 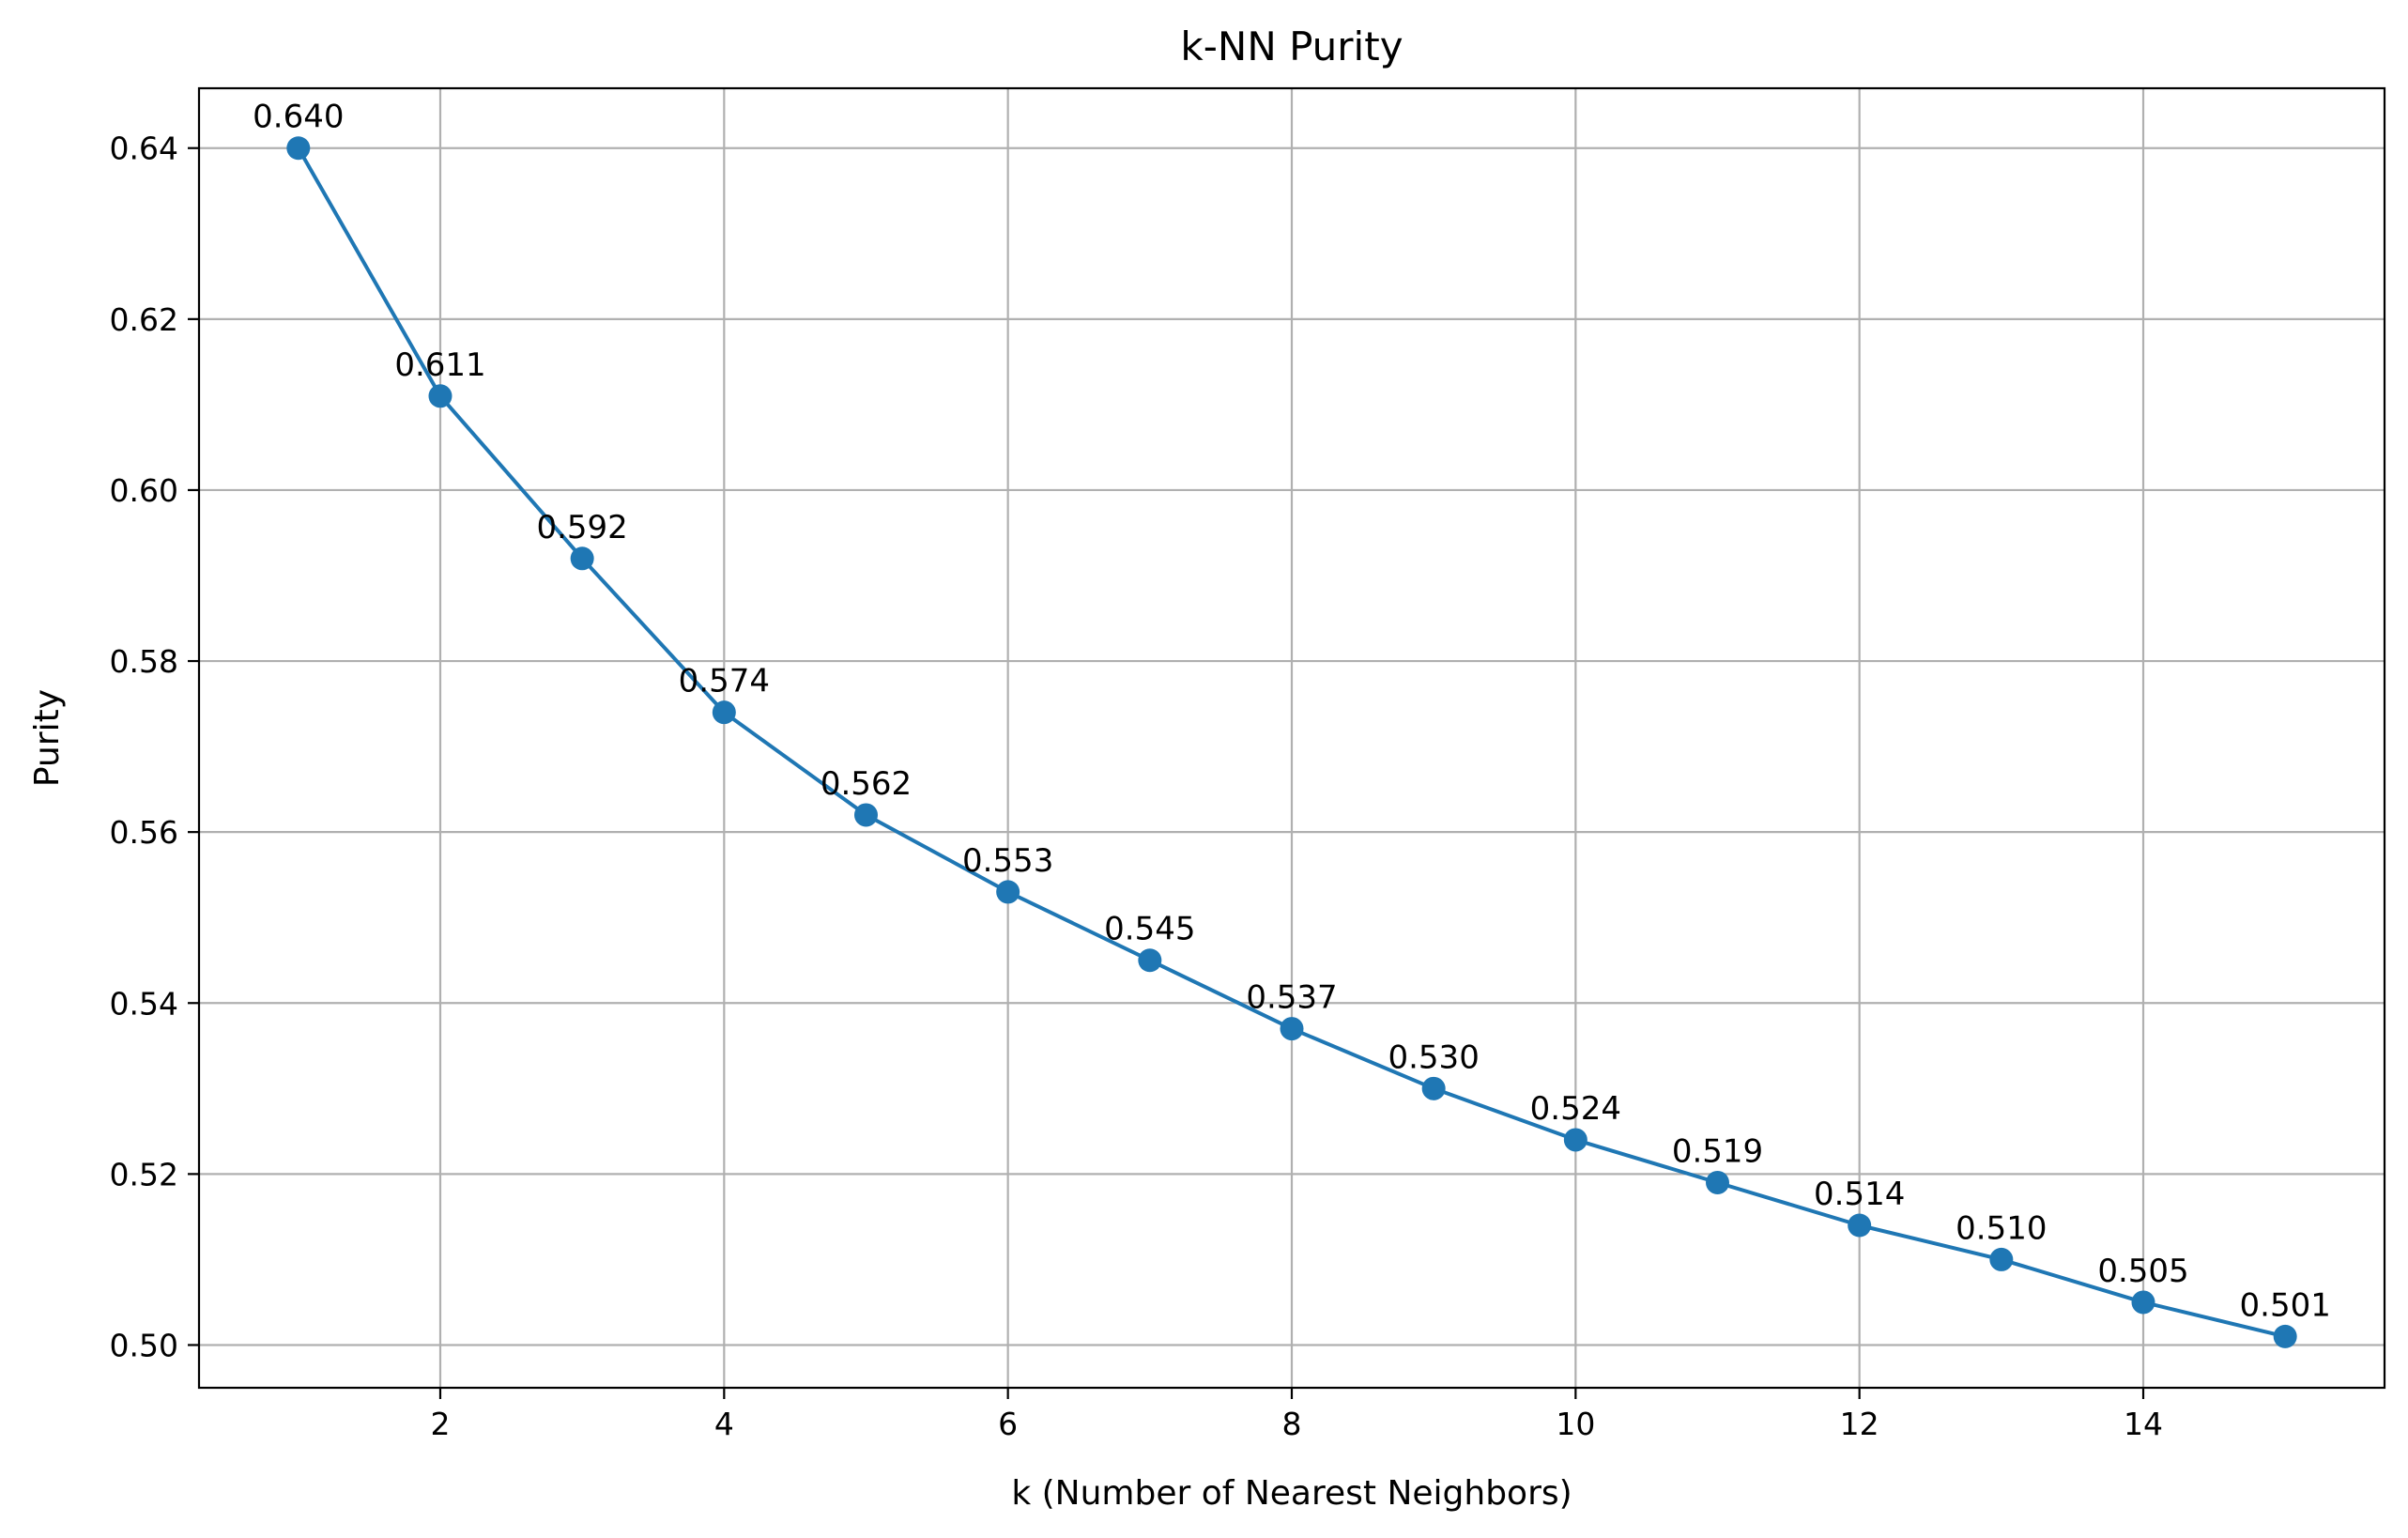 What do you see at coordinates (1859, 1194) in the screenshot?
I see `data-label: 0.514` at bounding box center [1859, 1194].